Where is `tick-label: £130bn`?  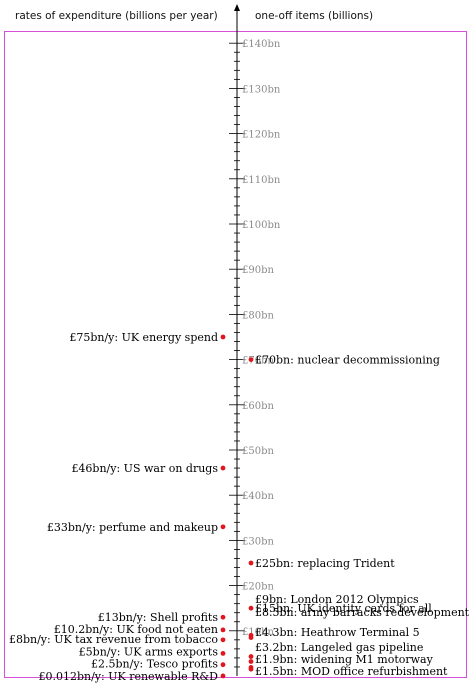
tick-label: £130bn is located at coordinates (261, 89).